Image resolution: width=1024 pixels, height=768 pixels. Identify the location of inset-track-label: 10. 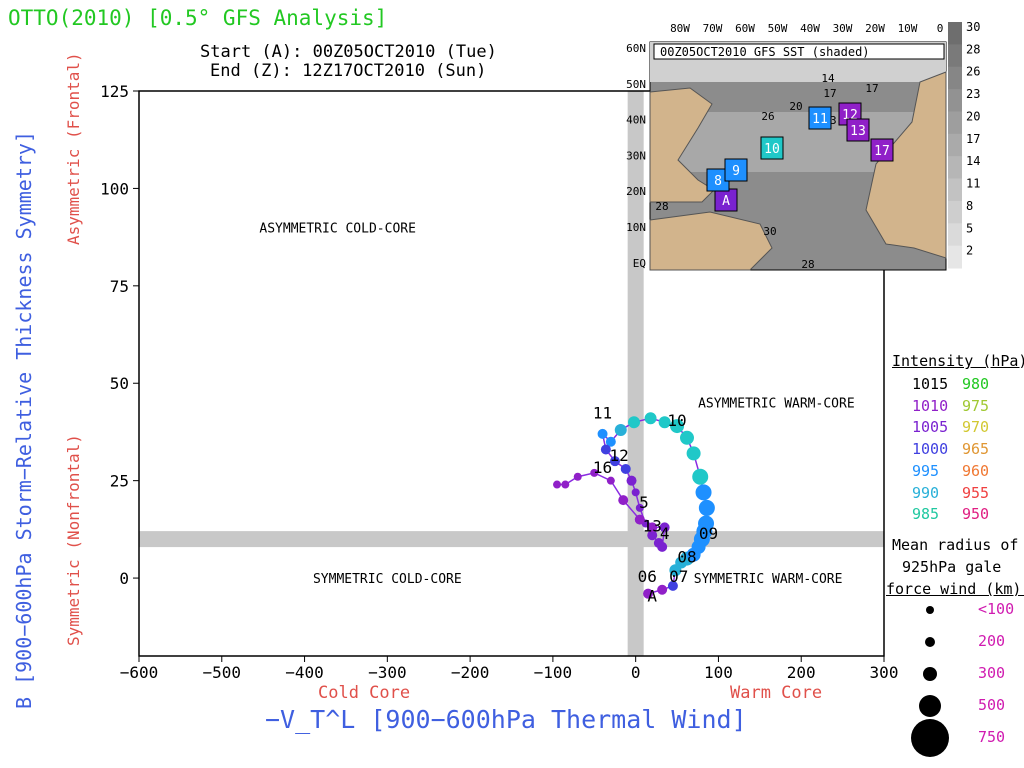
(772, 149).